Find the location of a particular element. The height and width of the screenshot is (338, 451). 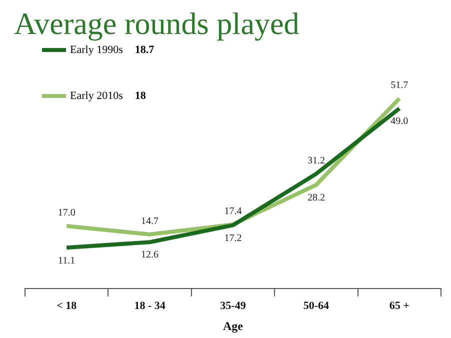

data-label: 12.6 is located at coordinates (150, 255).